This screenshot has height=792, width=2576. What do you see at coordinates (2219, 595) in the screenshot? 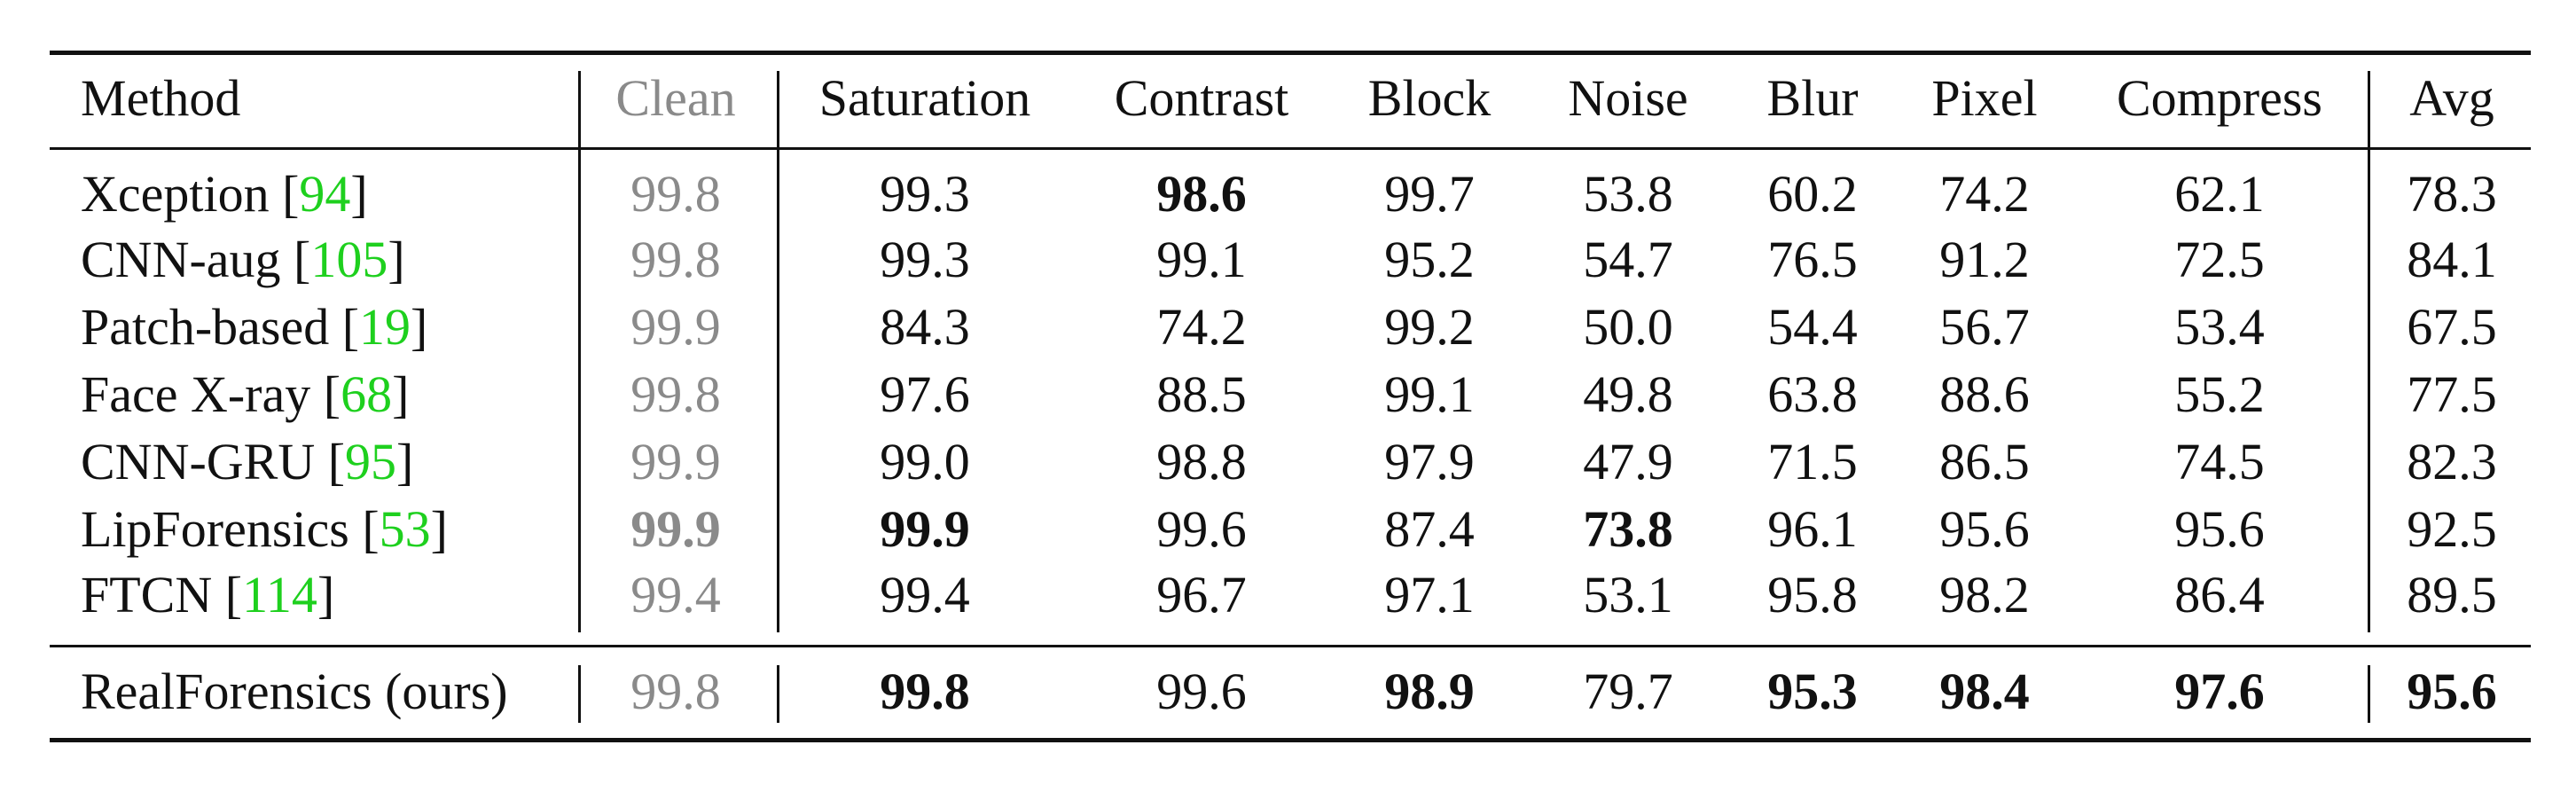
I see `value-cell: 86.4` at bounding box center [2219, 595].